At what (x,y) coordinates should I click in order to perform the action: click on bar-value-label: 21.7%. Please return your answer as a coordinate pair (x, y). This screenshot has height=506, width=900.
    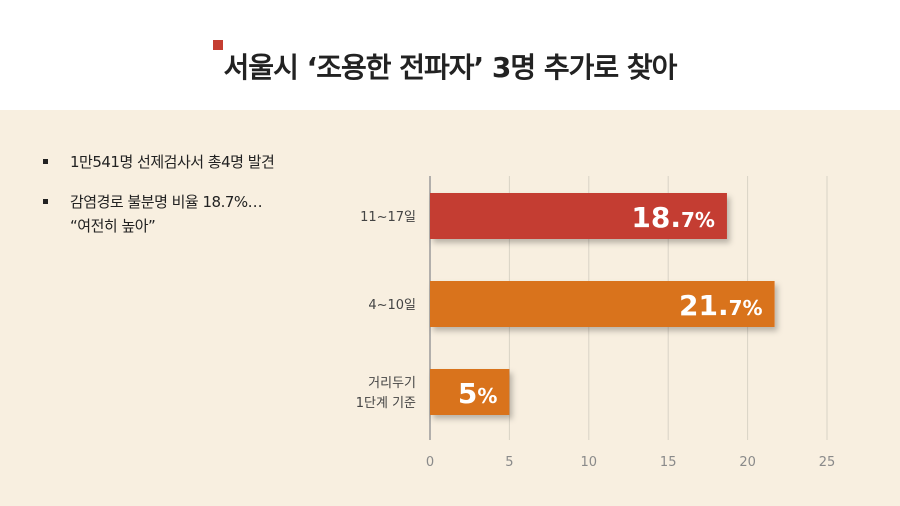
    Looking at the image, I should click on (721, 305).